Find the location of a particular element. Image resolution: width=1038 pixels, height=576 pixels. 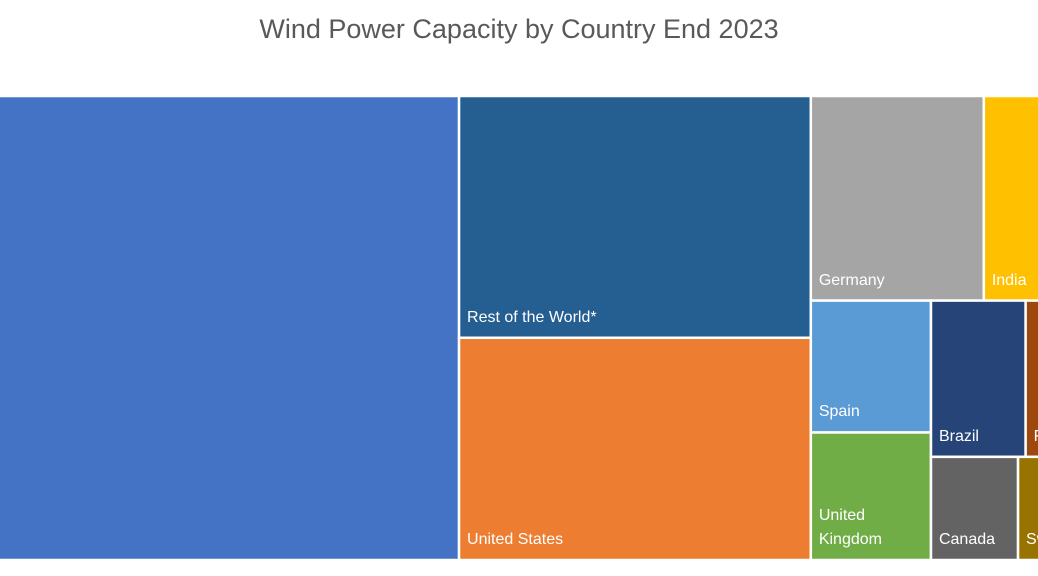

cell-label: India is located at coordinates (1009, 280).